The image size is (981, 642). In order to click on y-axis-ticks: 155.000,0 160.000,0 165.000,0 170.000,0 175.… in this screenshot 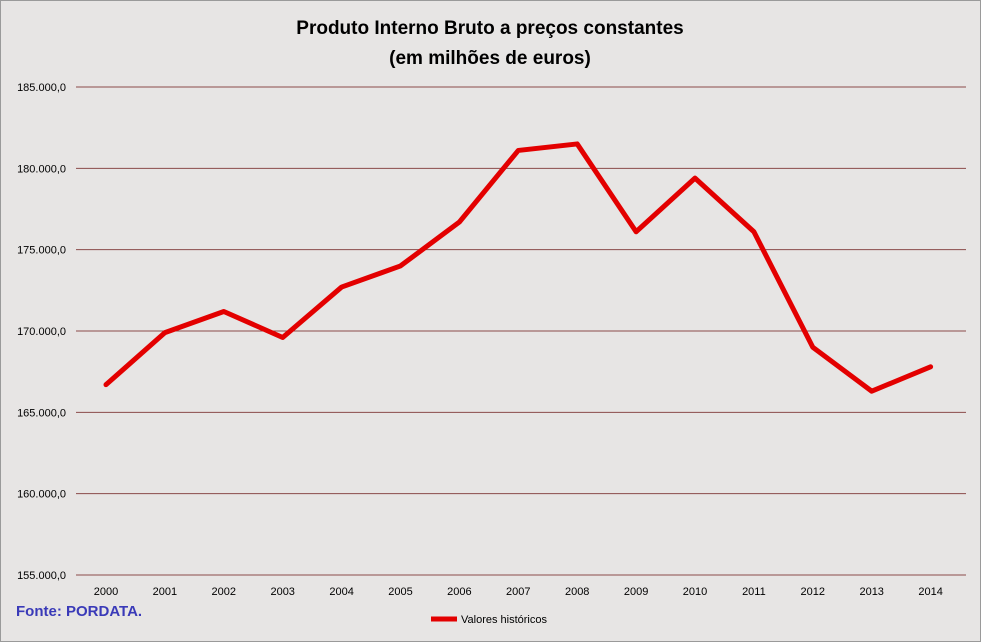, I will do `click(41, 332)`.